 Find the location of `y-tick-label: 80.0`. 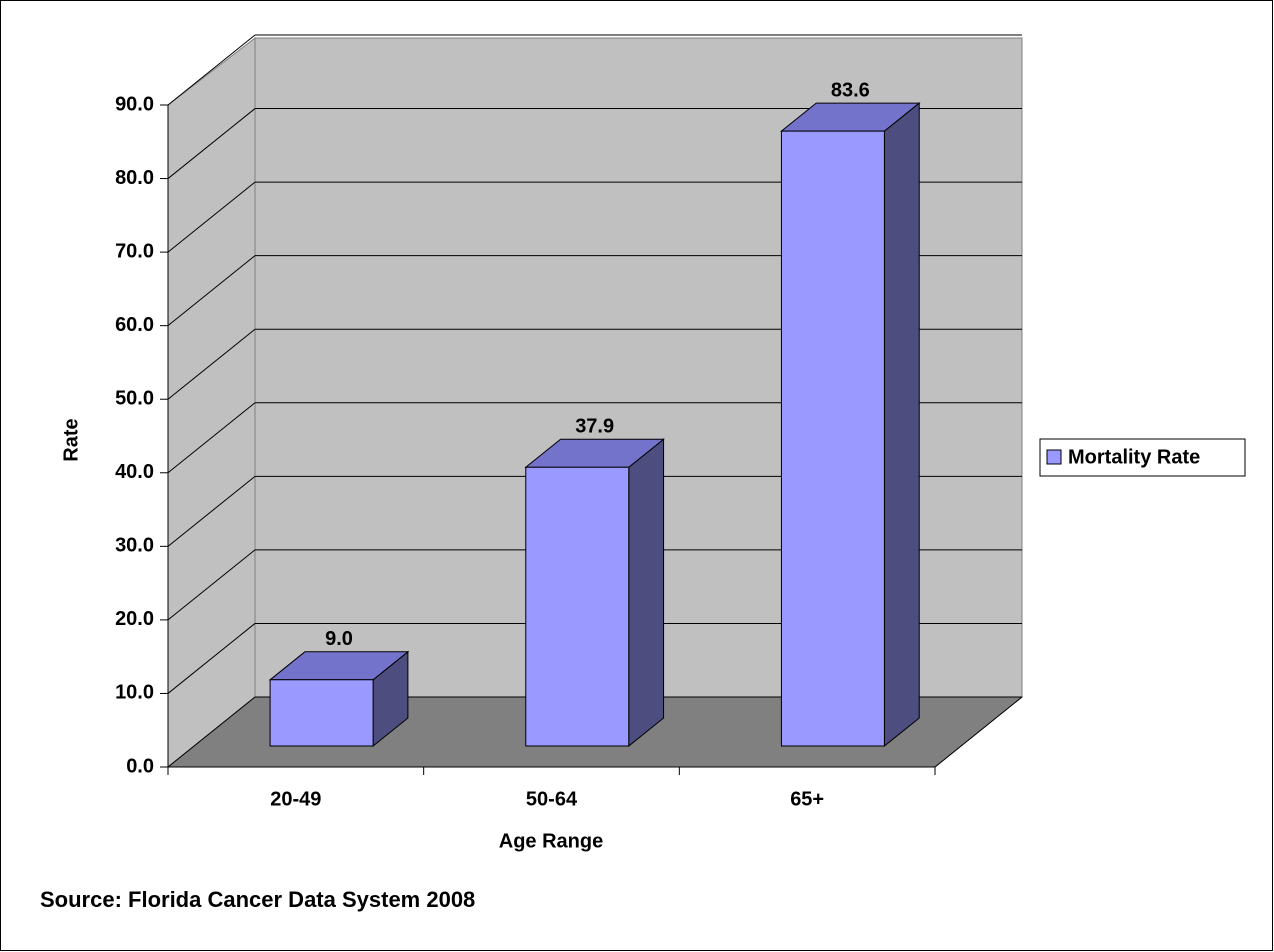

y-tick-label: 80.0 is located at coordinates (134, 178).